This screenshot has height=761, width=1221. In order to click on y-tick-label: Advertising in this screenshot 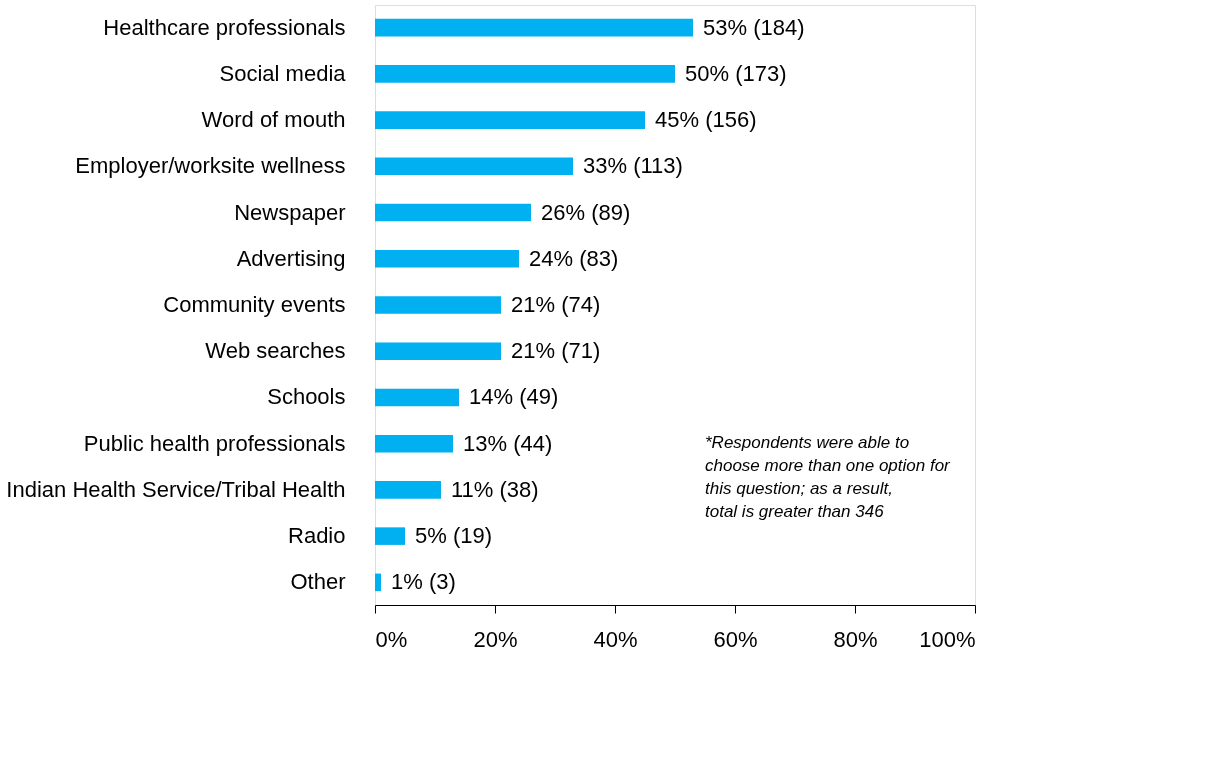, I will do `click(291, 258)`.